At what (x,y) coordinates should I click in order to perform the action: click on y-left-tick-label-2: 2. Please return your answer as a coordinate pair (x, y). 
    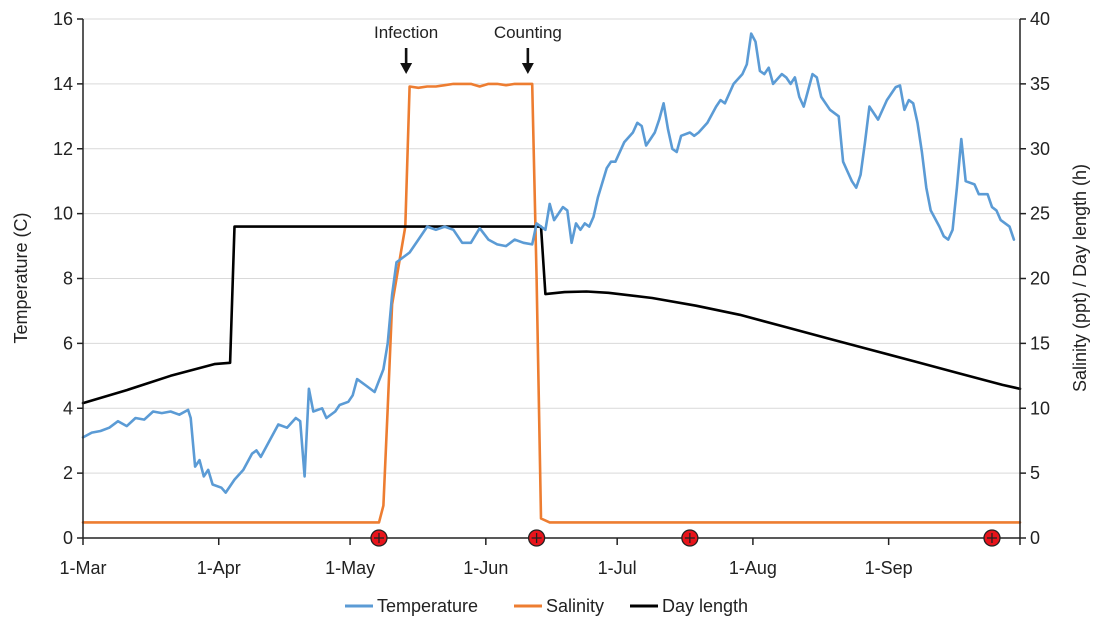
    Looking at the image, I should click on (68, 473).